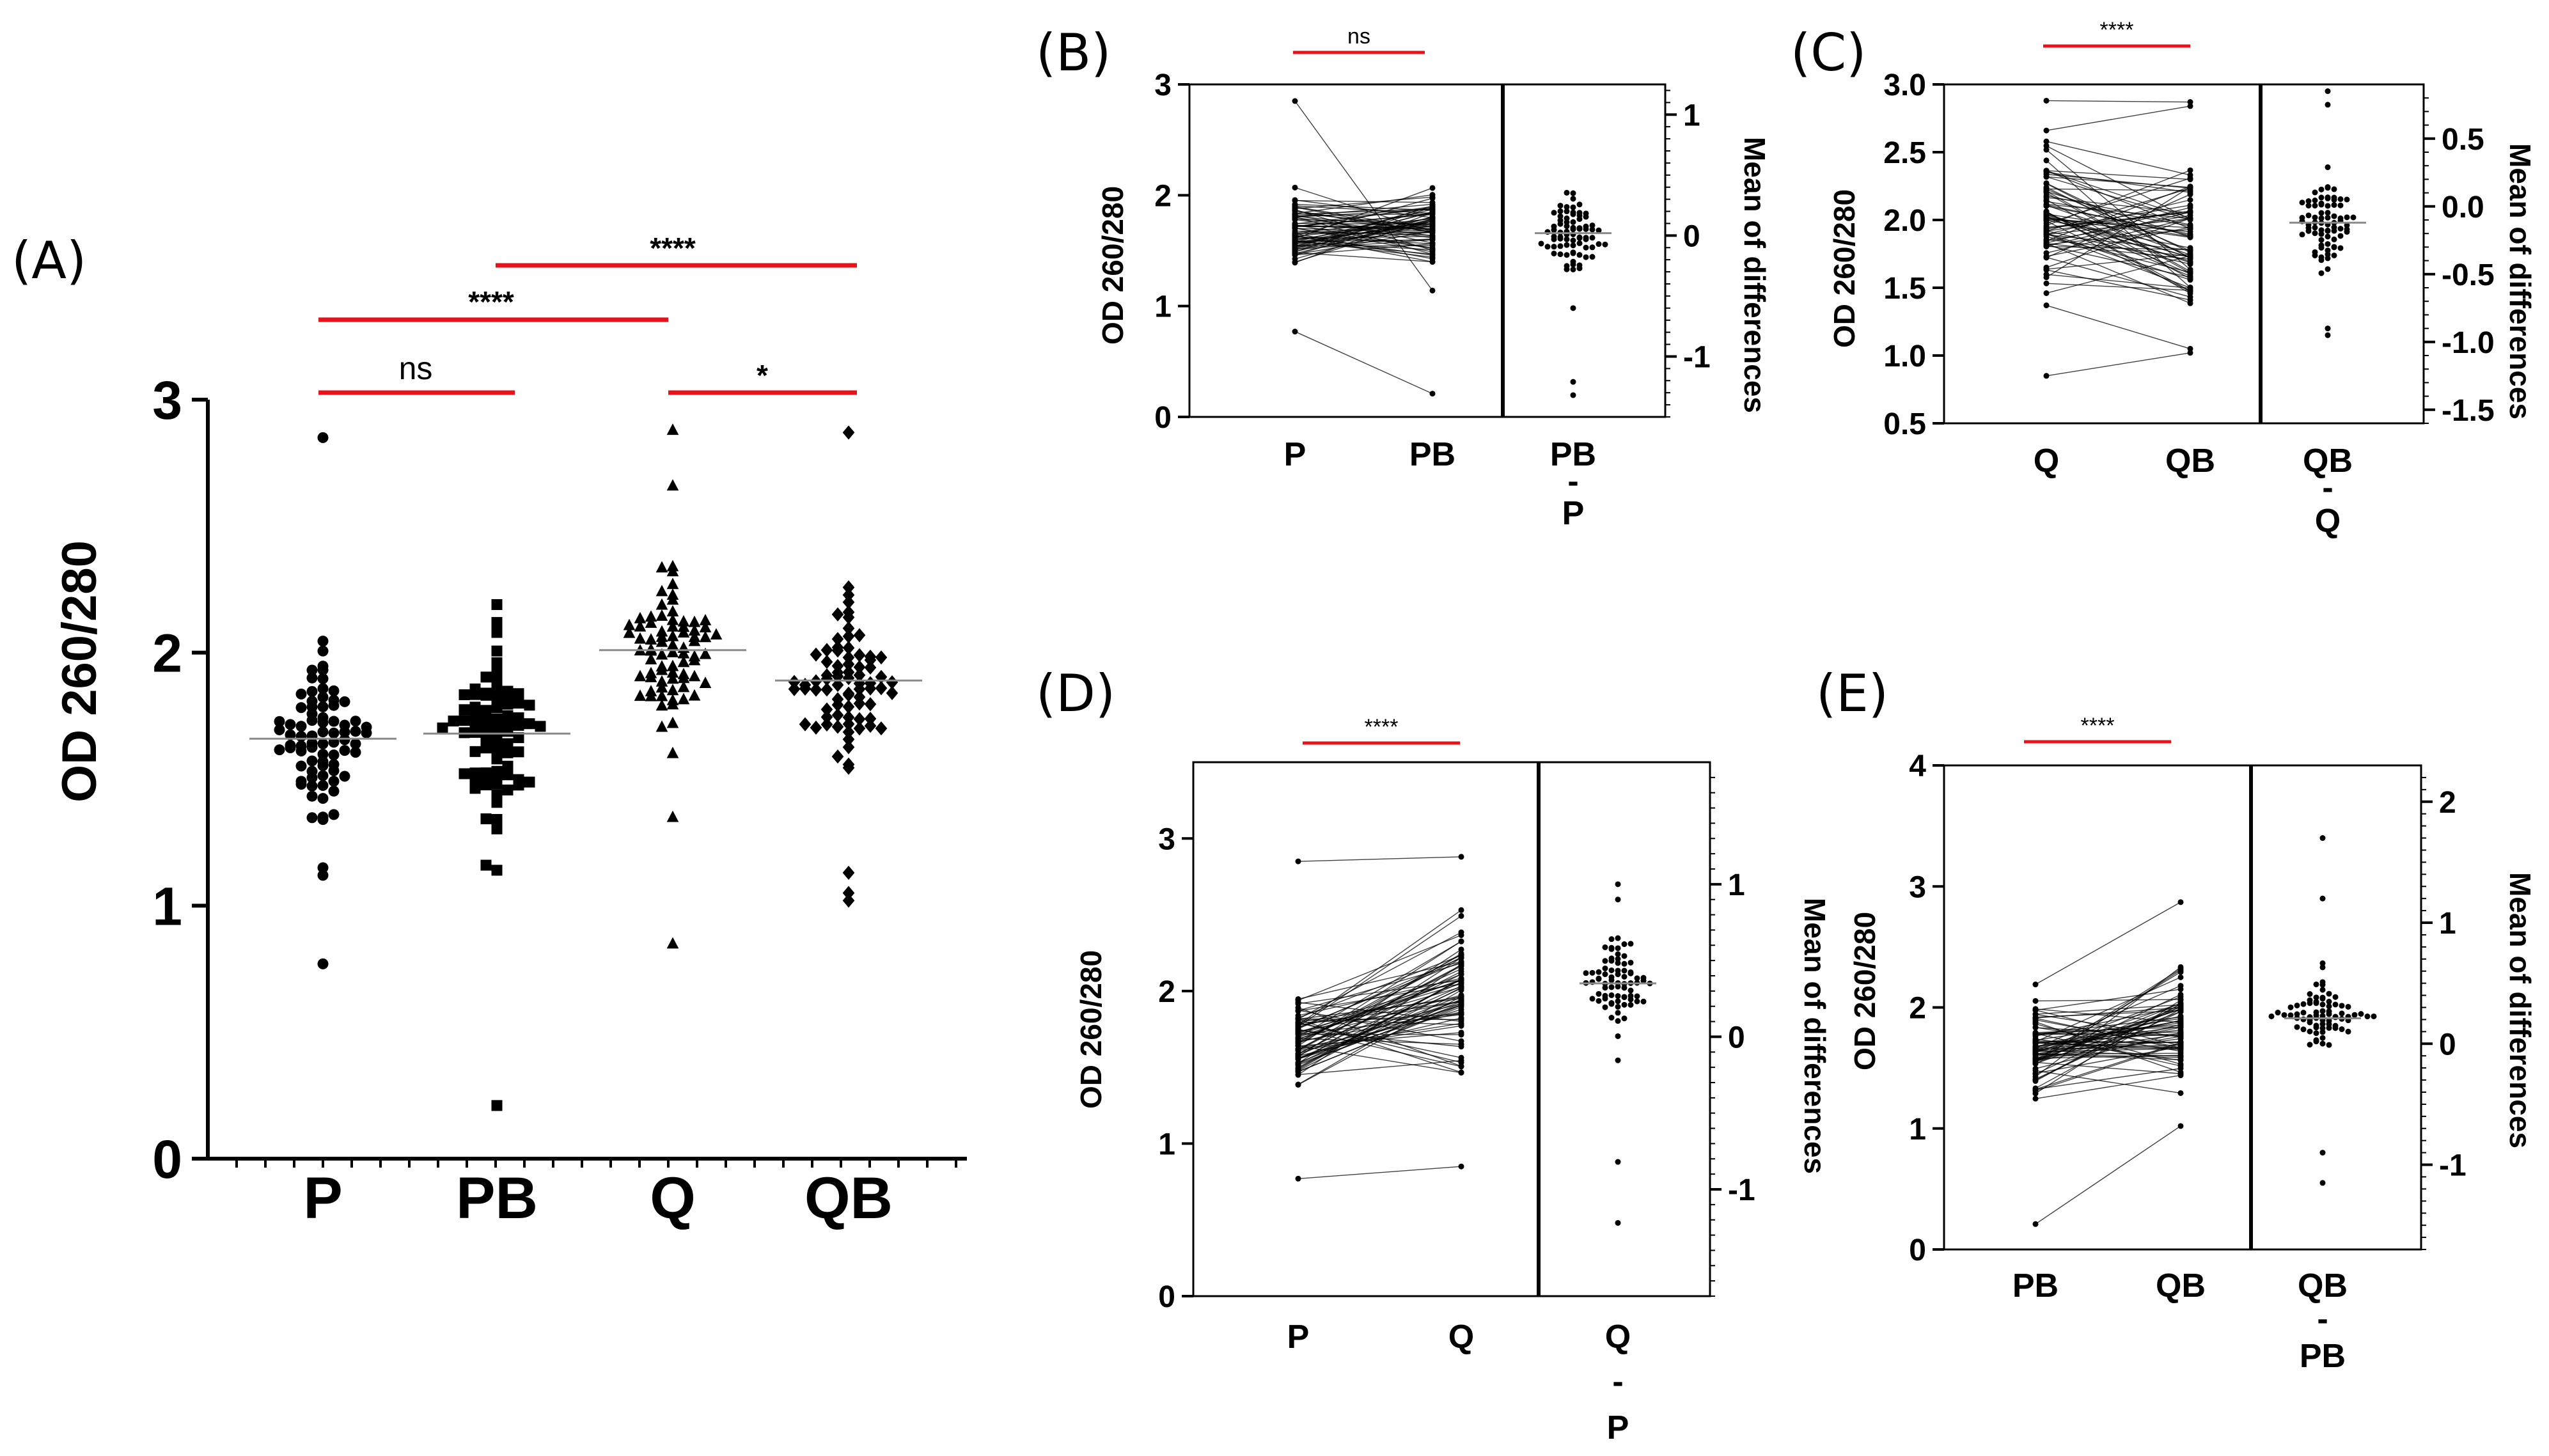 This screenshot has height=1456, width=2549. Describe the element at coordinates (2447, 1044) in the screenshot. I see `panel-e-diff-ytick-label: 0` at that location.